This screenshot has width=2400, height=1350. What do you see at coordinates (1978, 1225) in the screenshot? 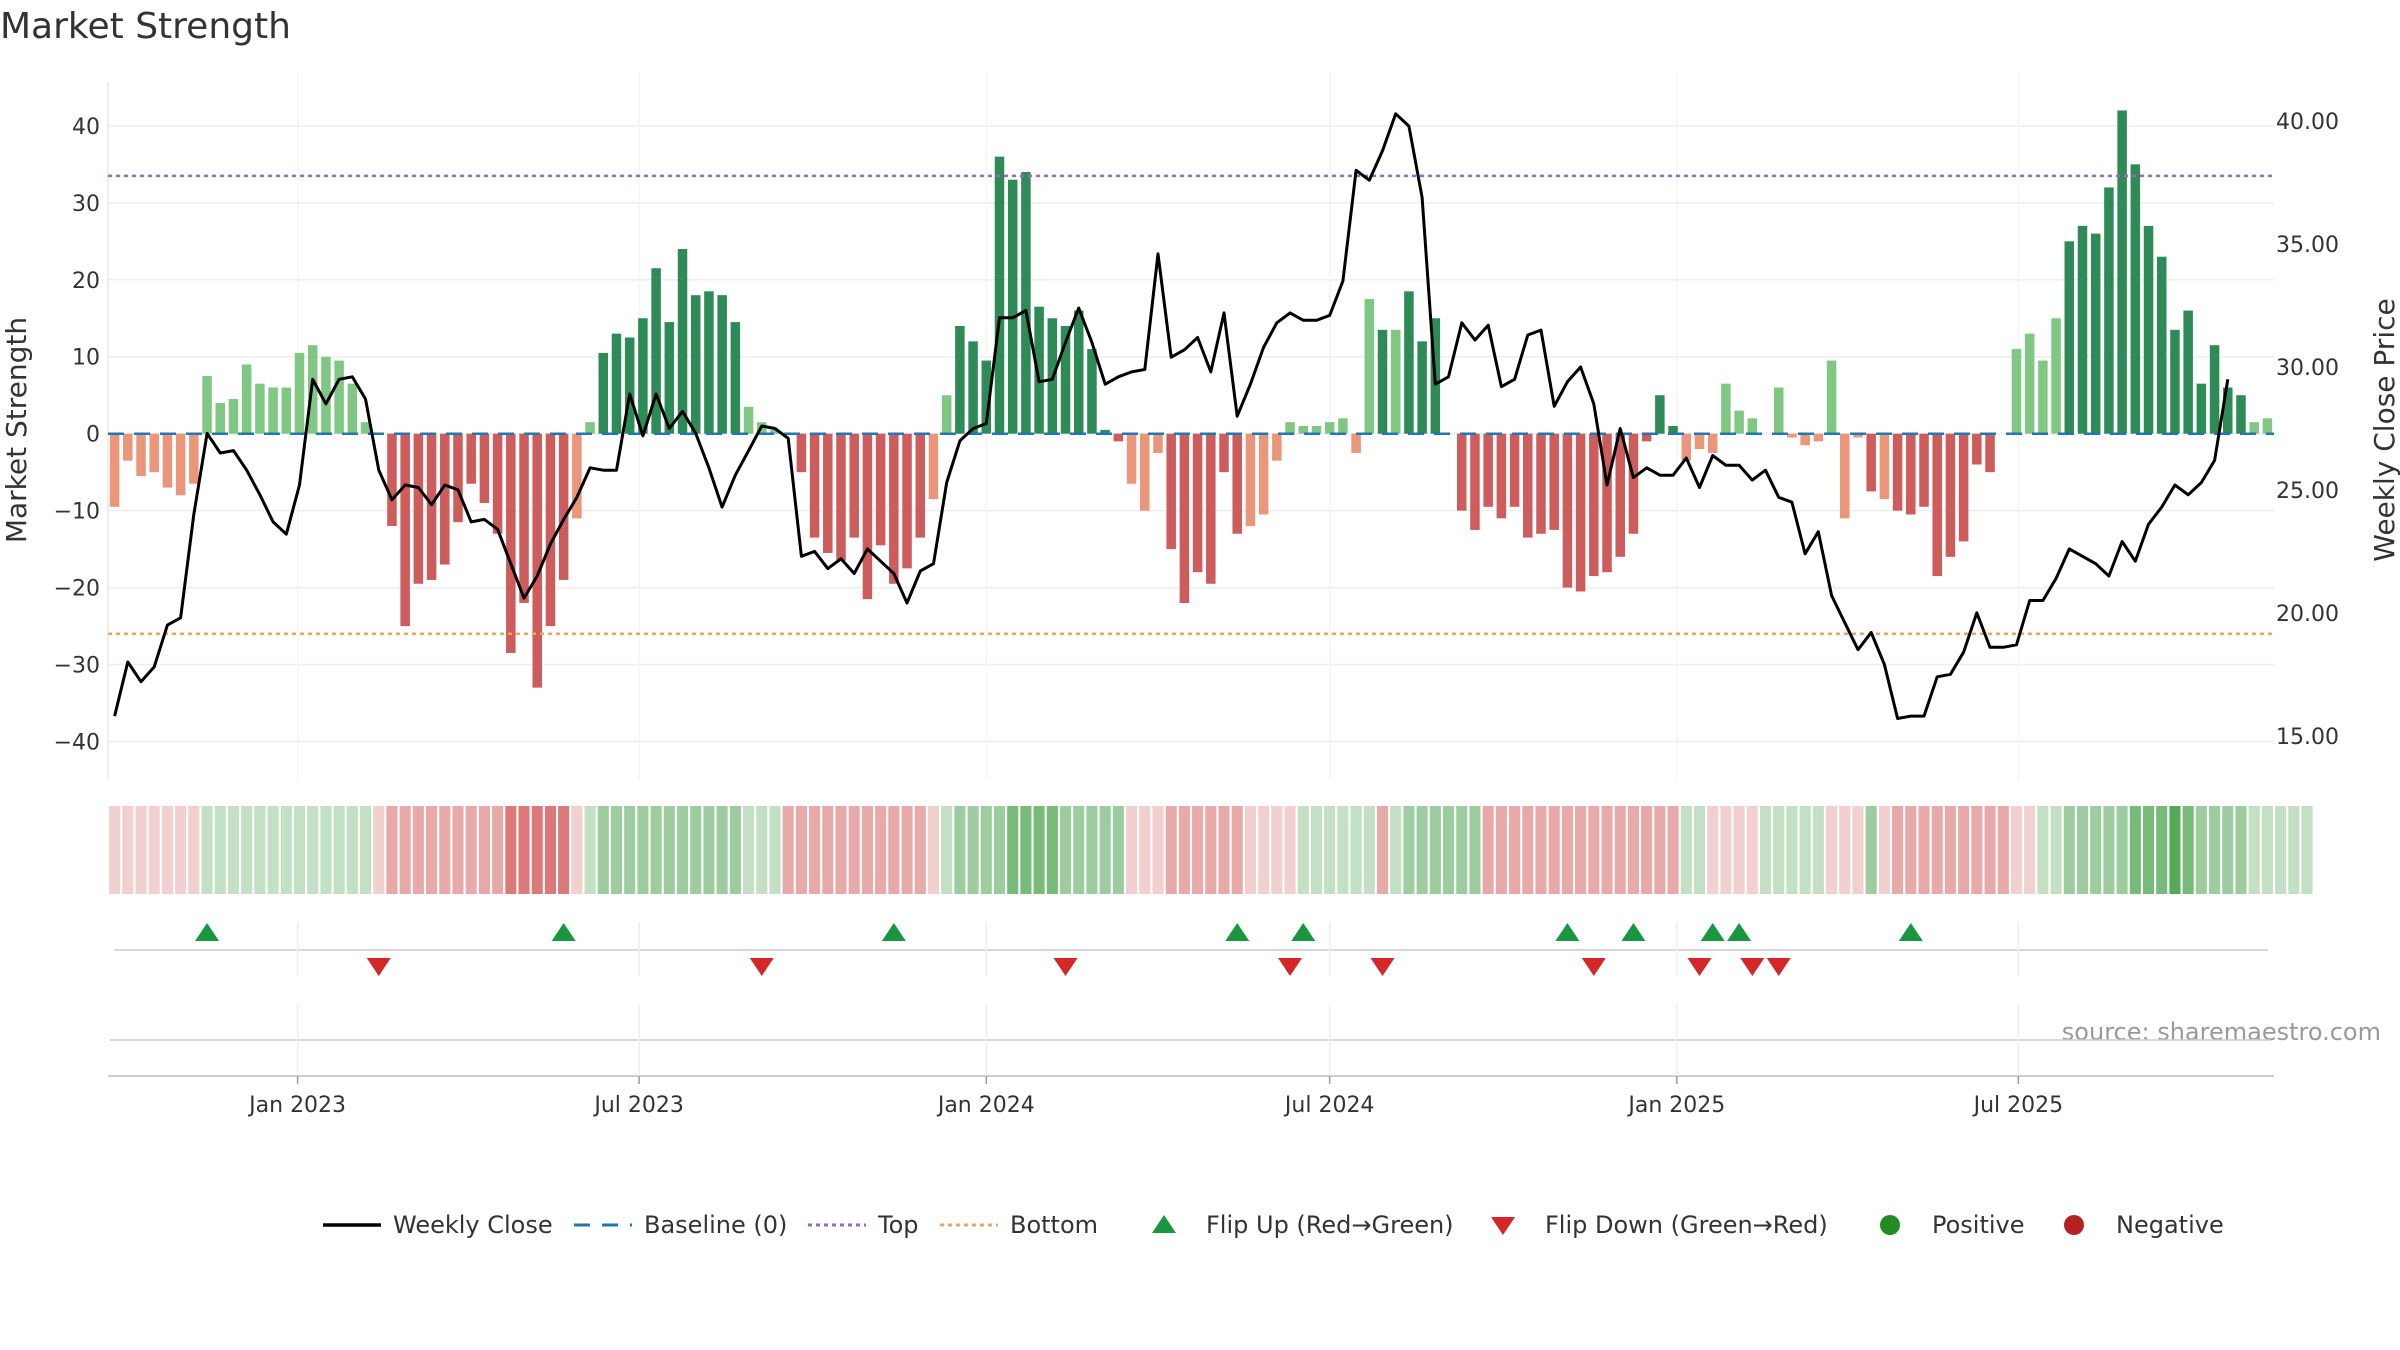
I see `legend-label: Positive` at bounding box center [1978, 1225].